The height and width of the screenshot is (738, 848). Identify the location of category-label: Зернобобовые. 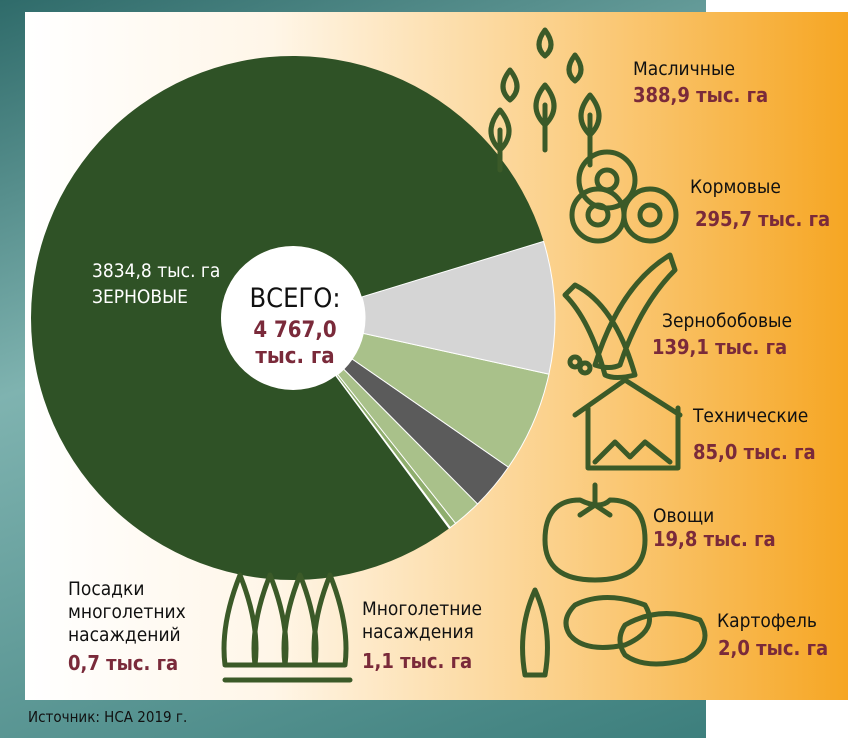
(727, 321).